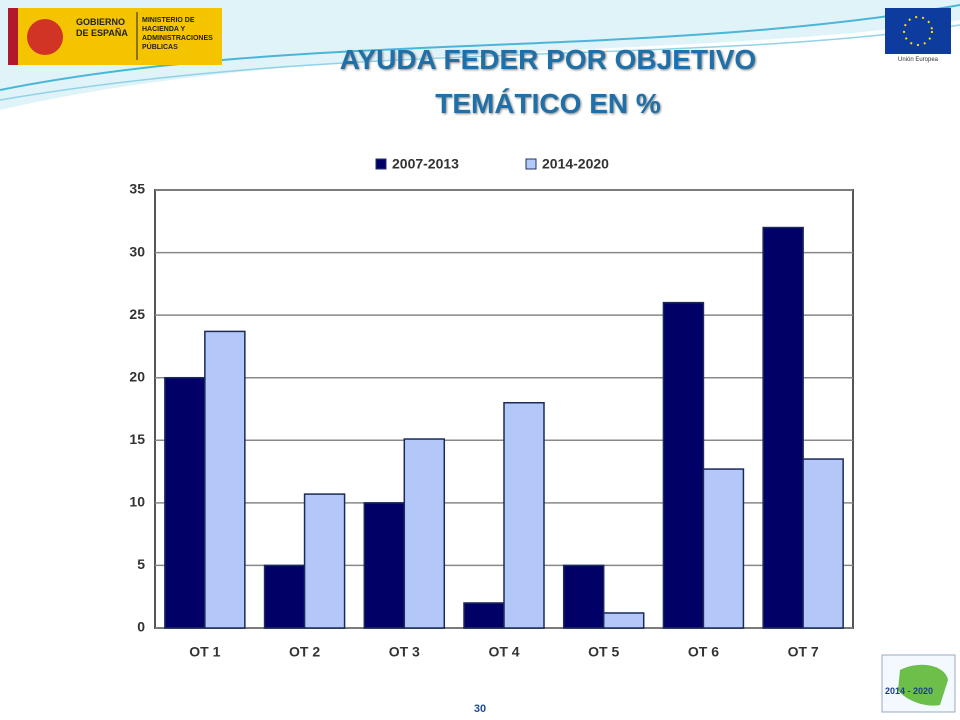 Image resolution: width=960 pixels, height=720 pixels. Describe the element at coordinates (45, 37) in the screenshot. I see `coat-of-arms` at that location.